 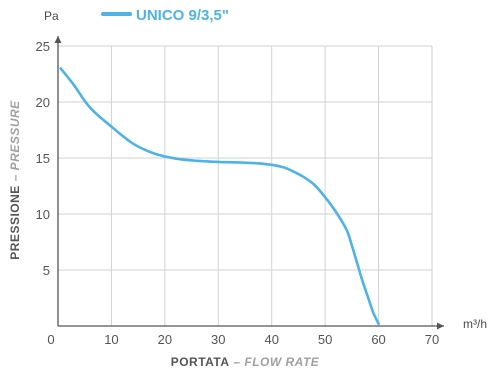 I want to click on x-axis-title-alt: FLOW RATE, so click(x=281, y=362).